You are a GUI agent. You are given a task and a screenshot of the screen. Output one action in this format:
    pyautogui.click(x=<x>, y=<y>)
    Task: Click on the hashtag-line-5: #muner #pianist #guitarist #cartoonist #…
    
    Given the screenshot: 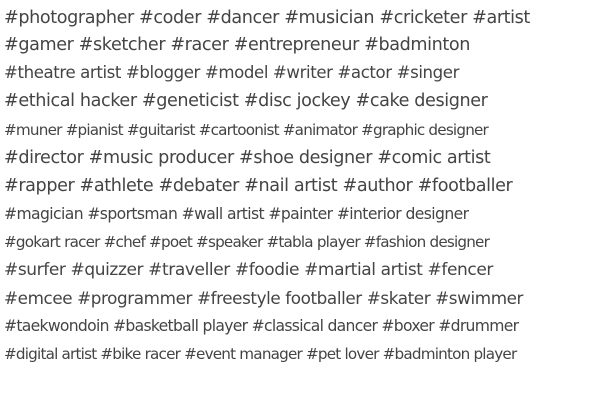 What is the action you would take?
    pyautogui.click(x=246, y=130)
    